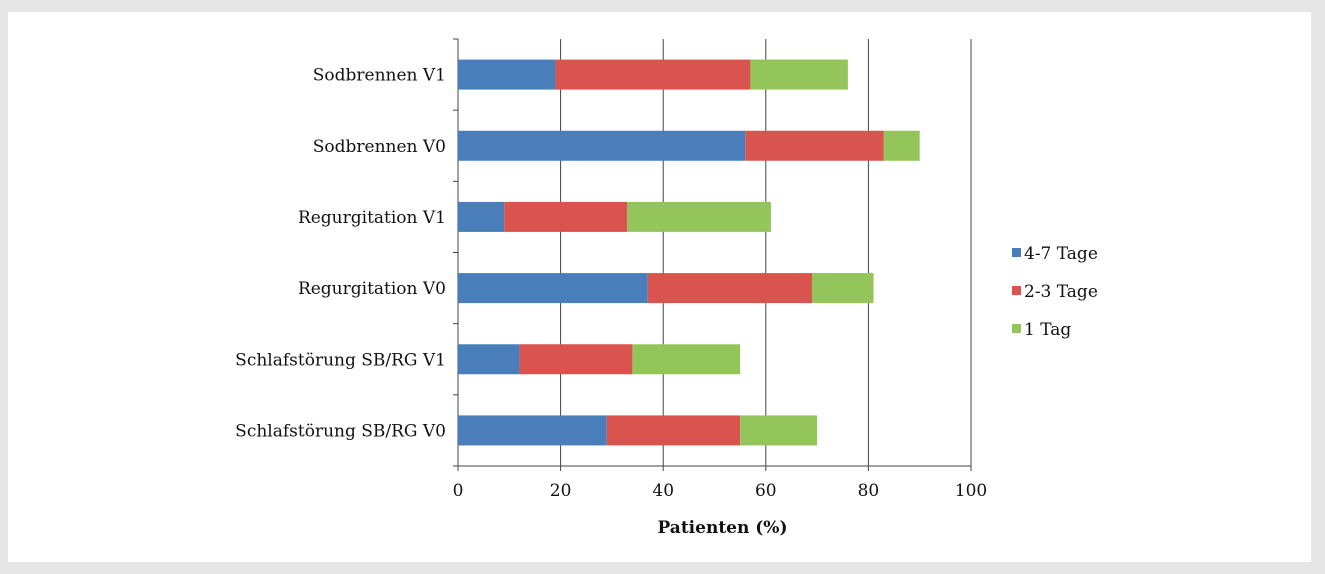 Image resolution: width=1325 pixels, height=574 pixels. What do you see at coordinates (340, 431) in the screenshot?
I see `category-label: Schlafstörung SB/RG V0` at bounding box center [340, 431].